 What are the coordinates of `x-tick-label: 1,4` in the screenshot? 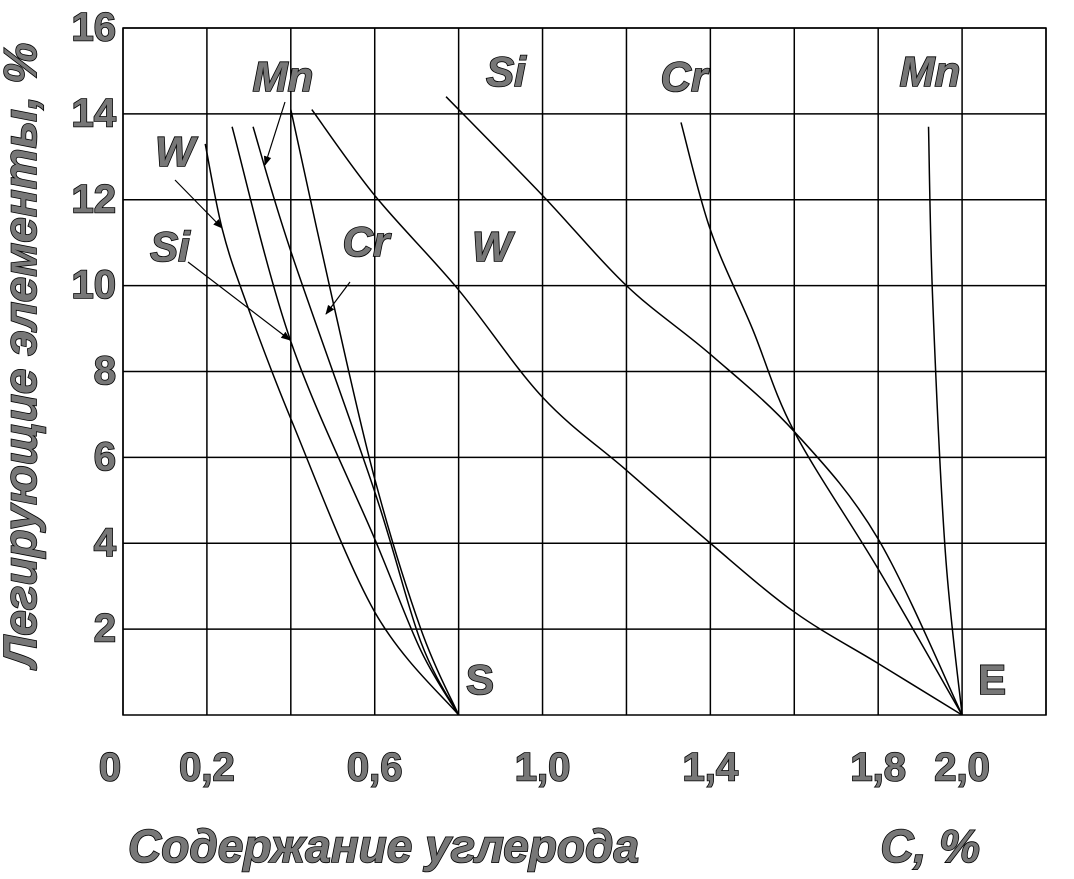 It's located at (711, 768).